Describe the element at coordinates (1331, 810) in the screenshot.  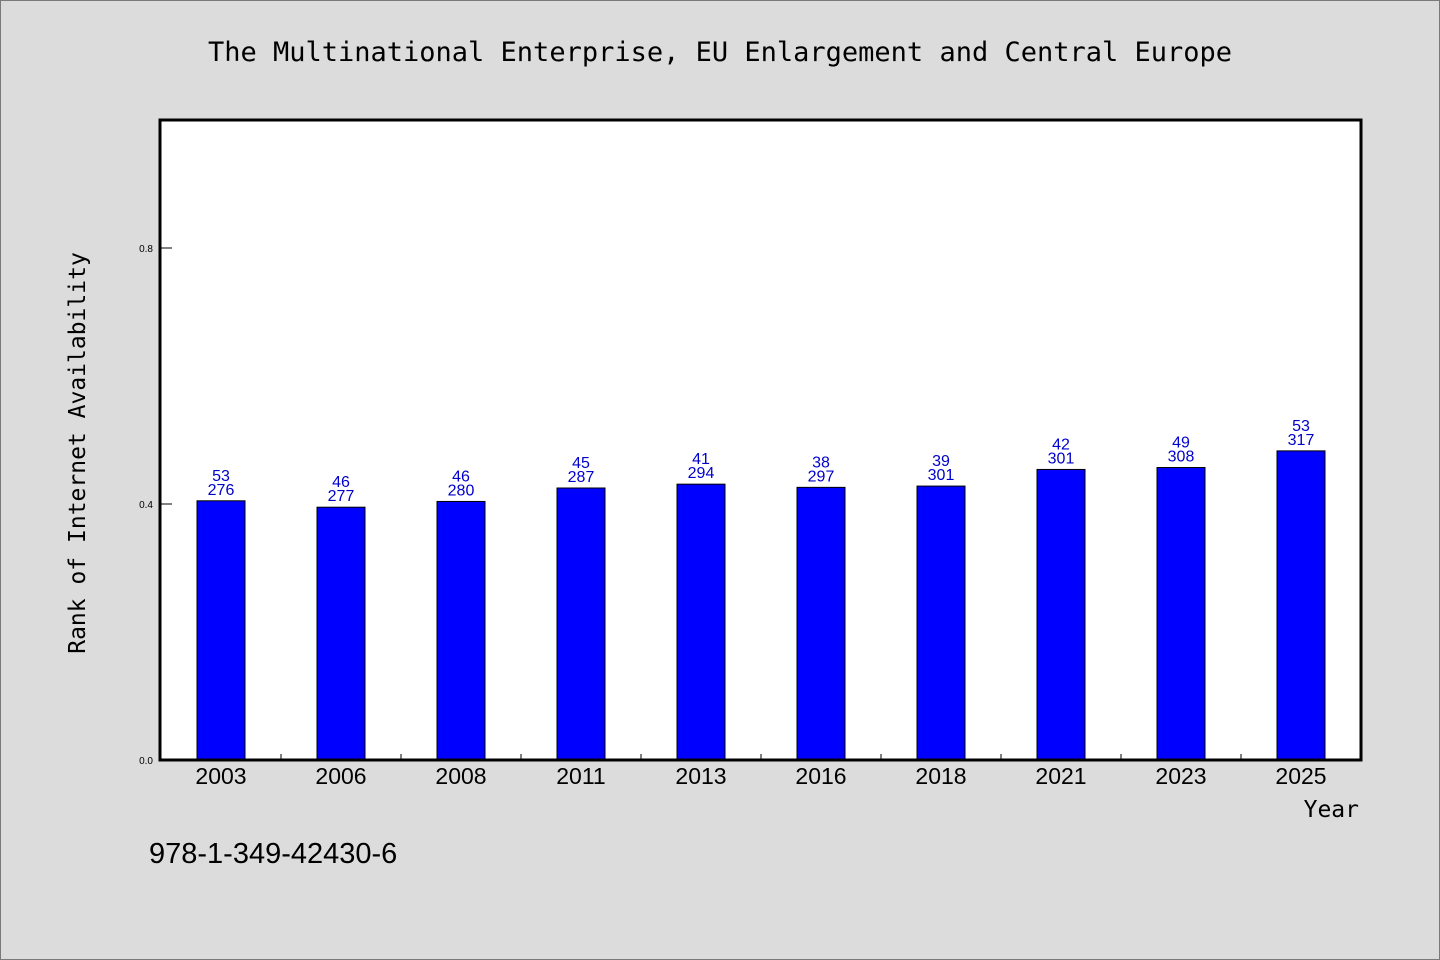
I see `x-axis-title: Year` at that location.